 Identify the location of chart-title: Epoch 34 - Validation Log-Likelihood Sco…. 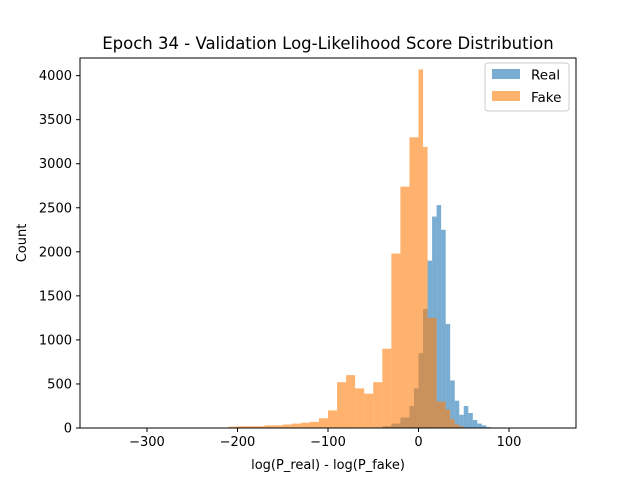
(328, 43).